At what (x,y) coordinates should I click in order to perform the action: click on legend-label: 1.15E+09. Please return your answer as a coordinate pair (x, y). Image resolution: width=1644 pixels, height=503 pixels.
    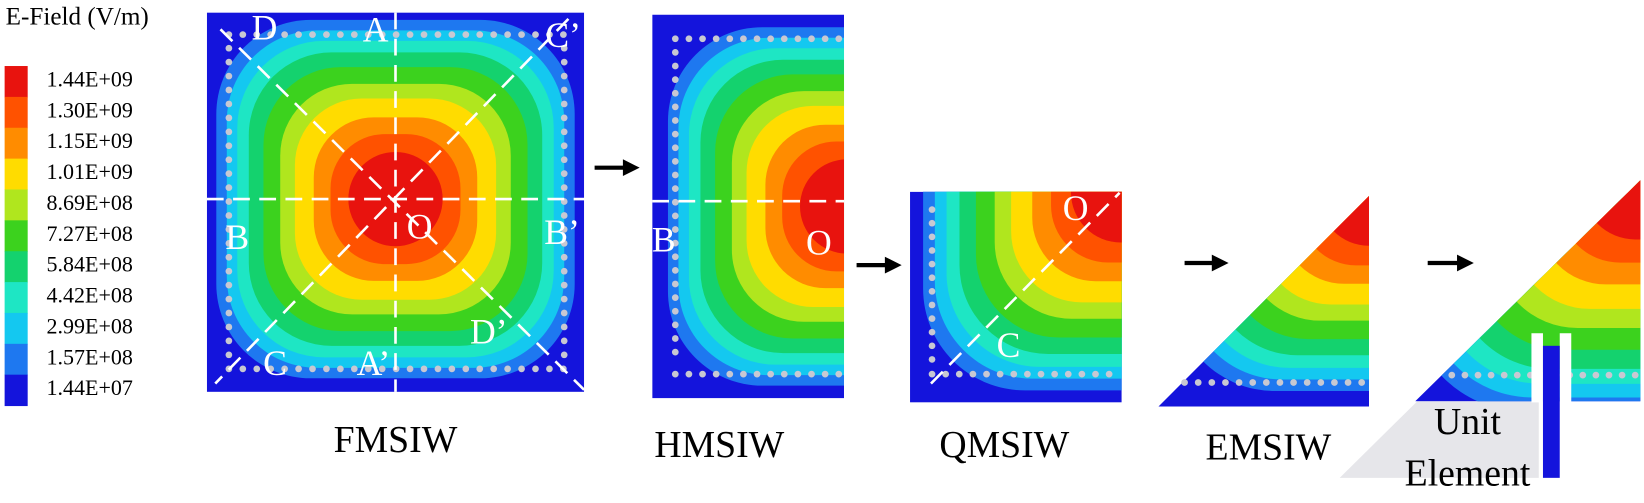
    Looking at the image, I should click on (90, 140).